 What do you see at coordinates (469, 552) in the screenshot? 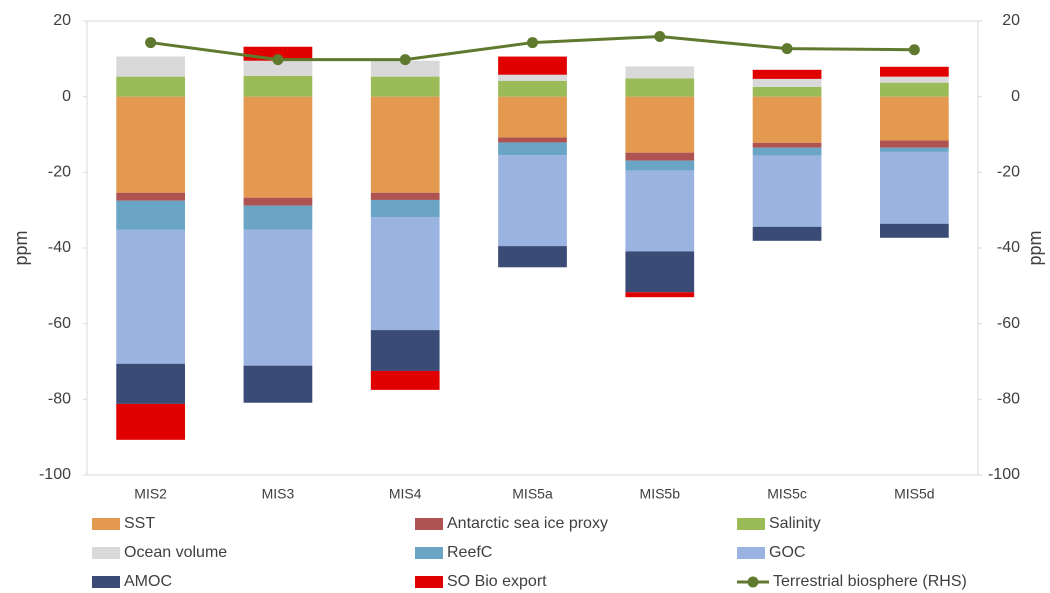
I see `legend-label: ReefC` at bounding box center [469, 552].